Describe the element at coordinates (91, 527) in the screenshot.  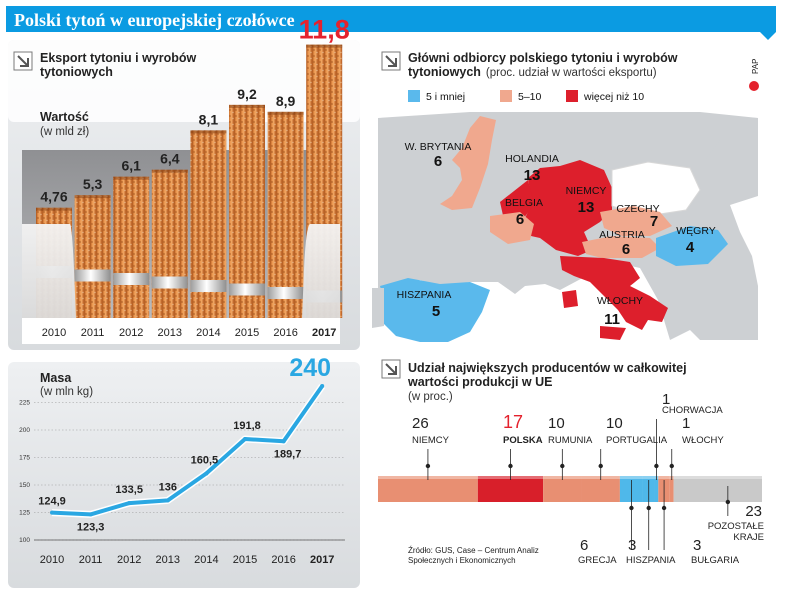
I see `mass-value-label: 123,3` at that location.